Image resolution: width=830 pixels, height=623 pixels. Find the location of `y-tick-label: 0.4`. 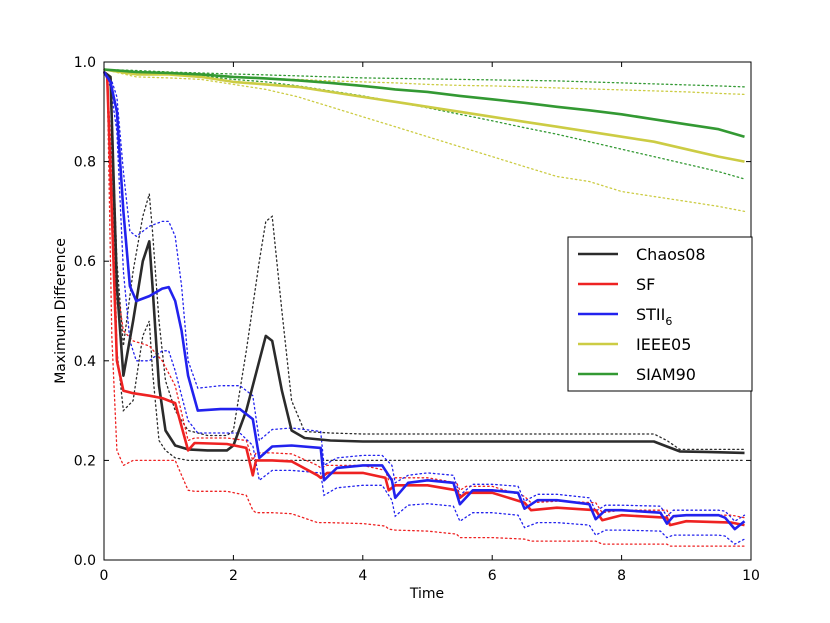

y-tick-label: 0.4 is located at coordinates (85, 362).